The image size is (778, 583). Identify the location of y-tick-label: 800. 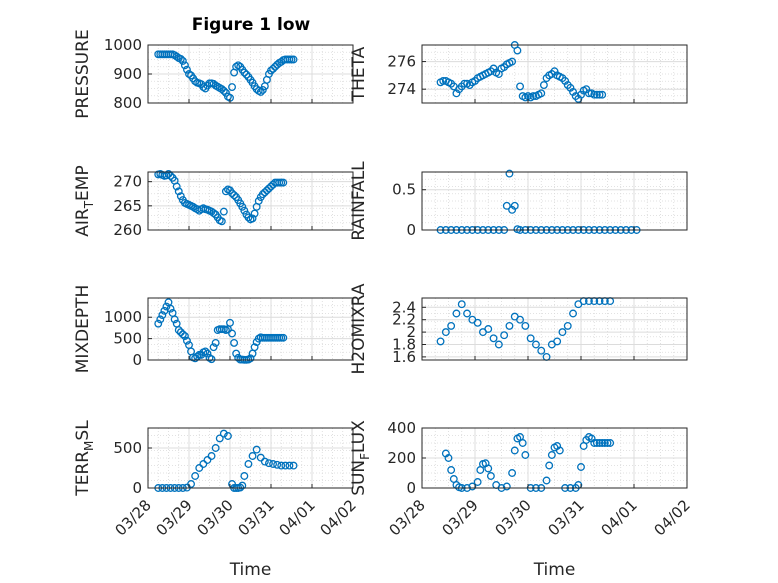
(127, 103).